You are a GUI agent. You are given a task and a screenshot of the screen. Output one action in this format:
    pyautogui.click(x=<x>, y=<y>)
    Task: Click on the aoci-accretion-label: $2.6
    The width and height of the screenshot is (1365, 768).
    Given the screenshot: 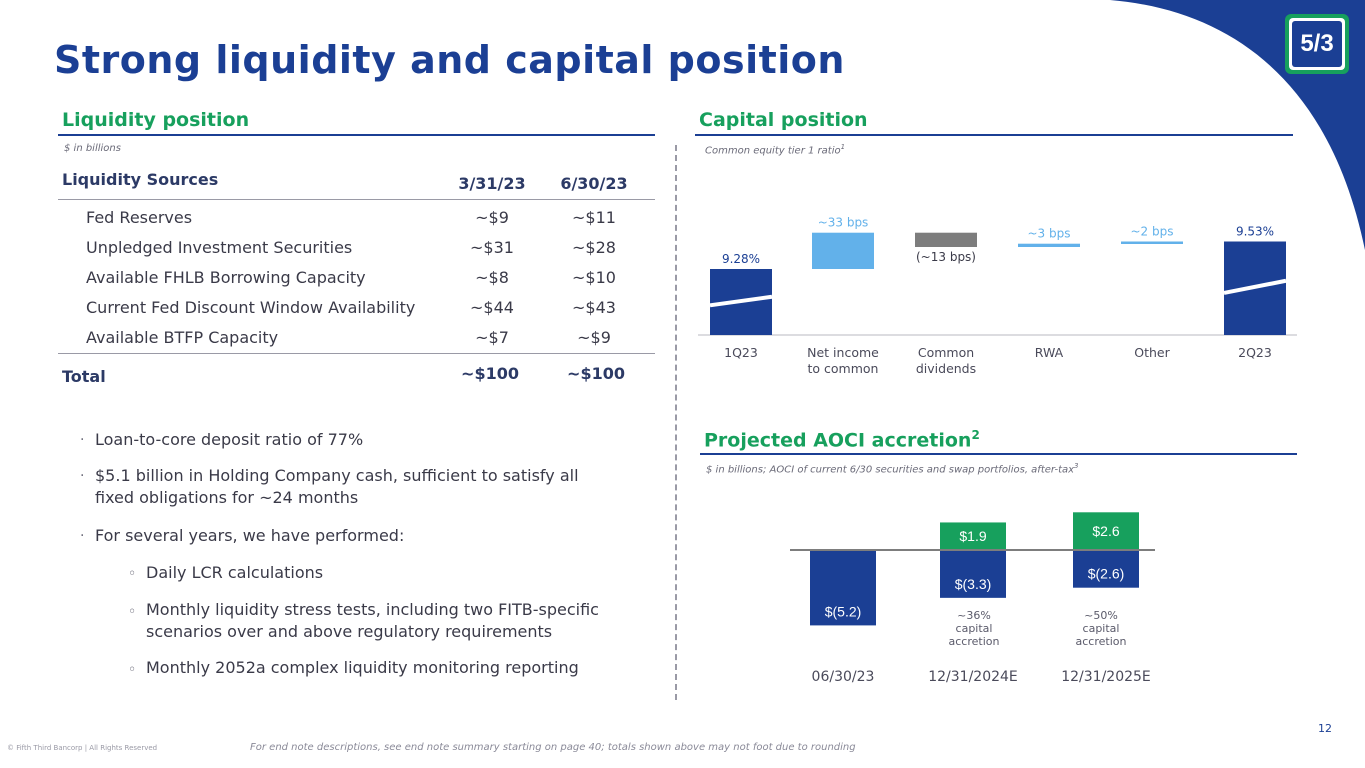 What is the action you would take?
    pyautogui.click(x=1105, y=531)
    